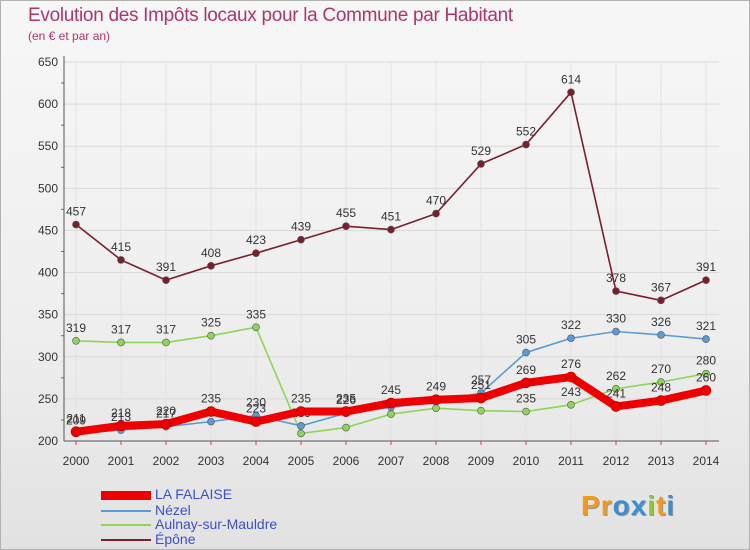 The image size is (750, 550). I want to click on data-label: 270, so click(661, 369).